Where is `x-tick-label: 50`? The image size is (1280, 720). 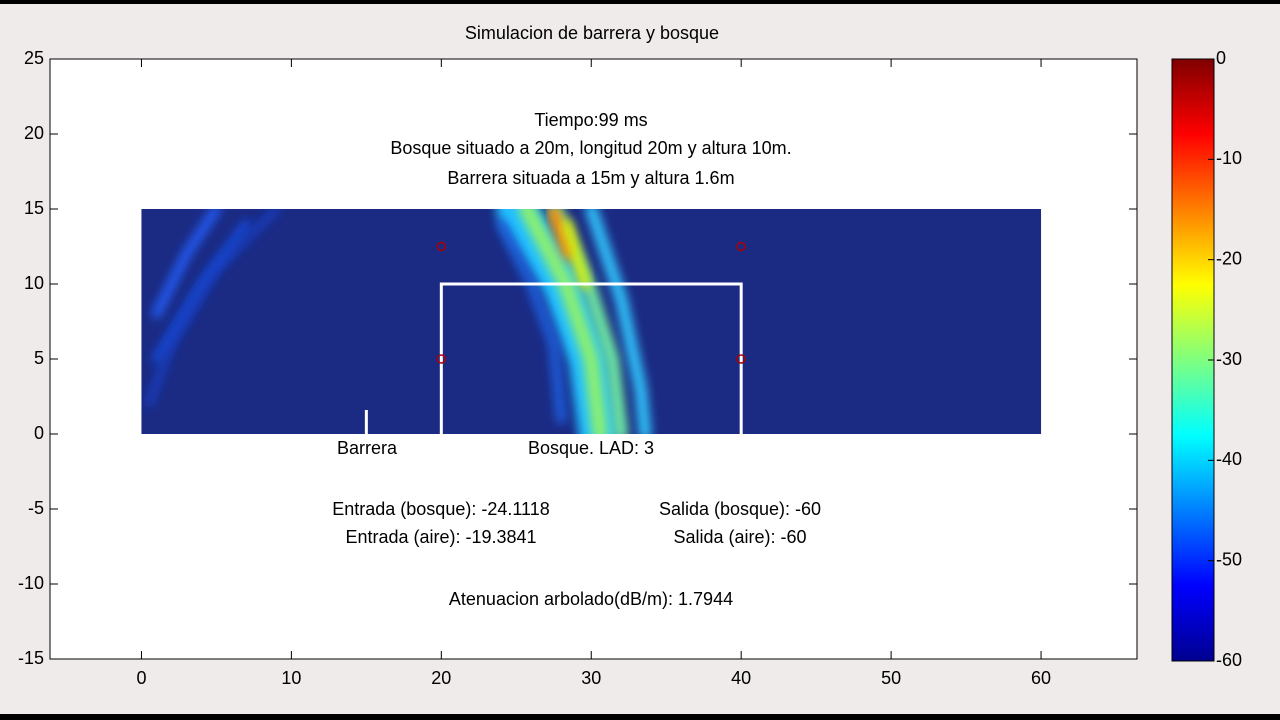 x-tick-label: 50 is located at coordinates (891, 678).